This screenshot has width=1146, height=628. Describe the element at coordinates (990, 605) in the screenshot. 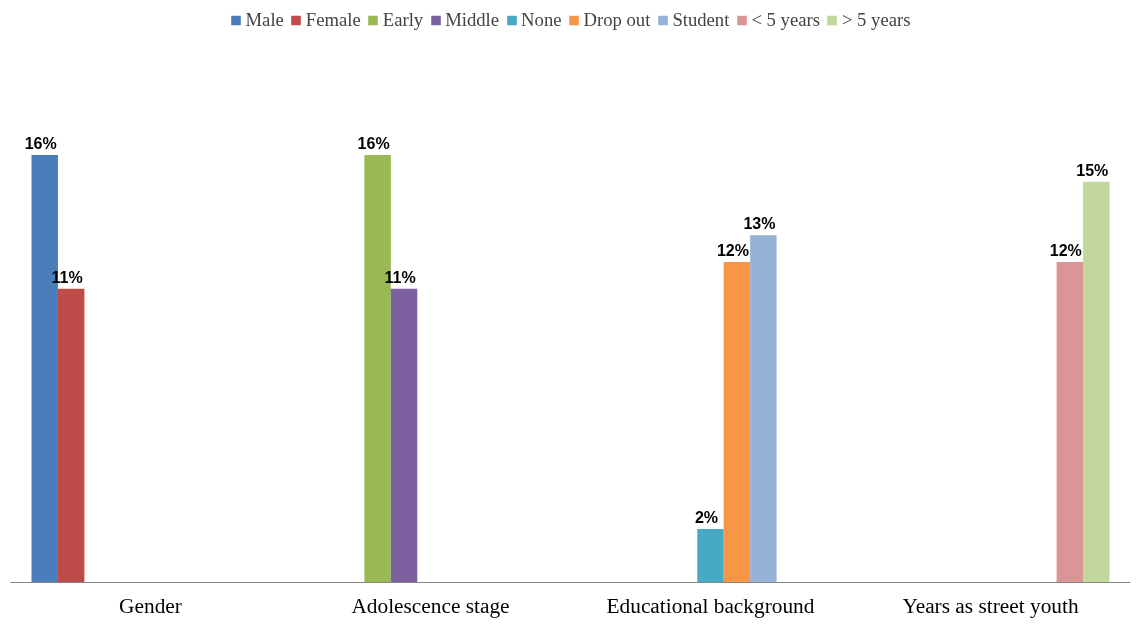

I see `x-tick-label: Years as street youth` at that location.